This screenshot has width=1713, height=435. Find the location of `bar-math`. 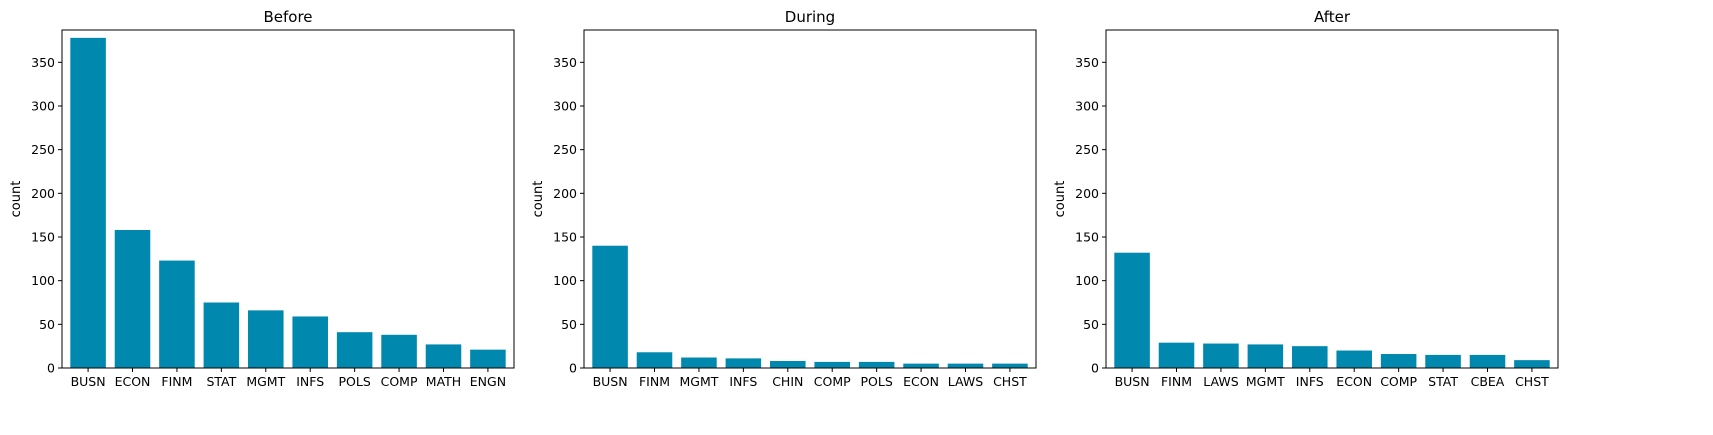

bar-math is located at coordinates (443, 356).